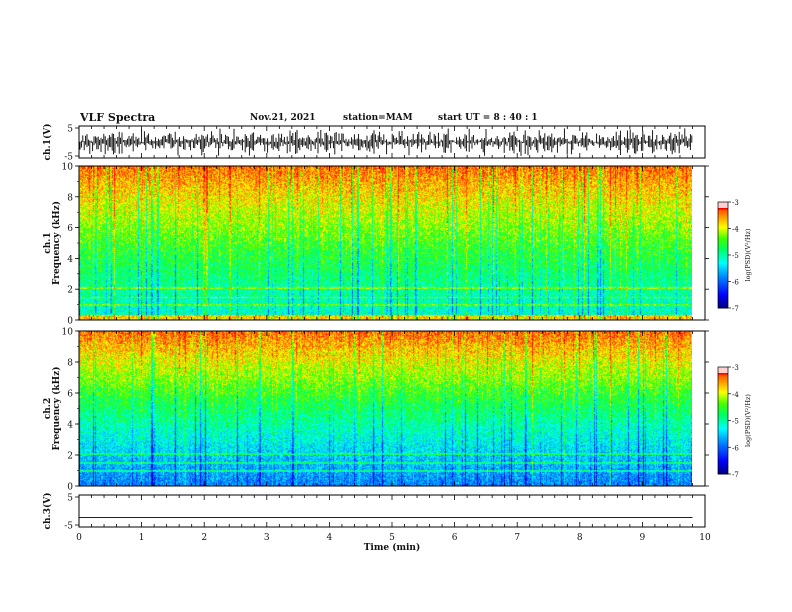 This screenshot has width=792, height=612. I want to click on ch2-spectrogram-colorbar-tick-label: -5, so click(735, 422).